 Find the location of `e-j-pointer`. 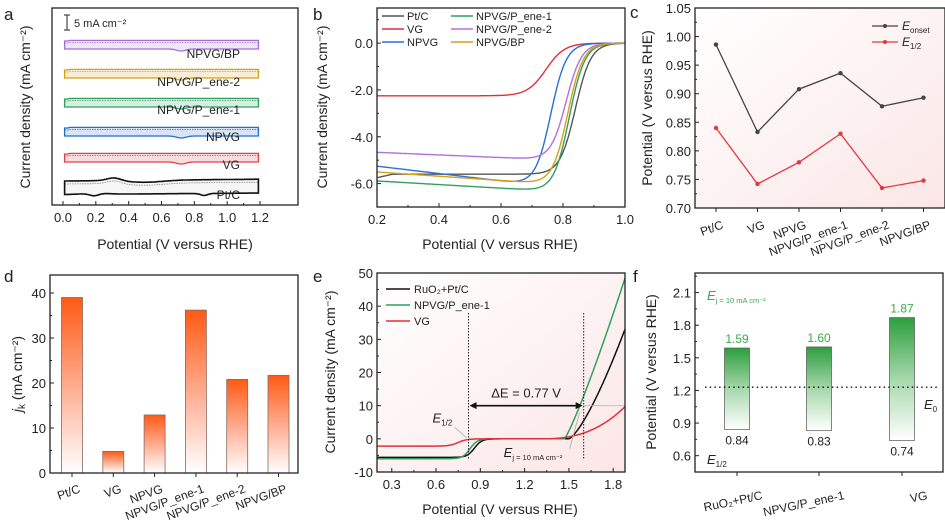

e-j-pointer is located at coordinates (575, 430).